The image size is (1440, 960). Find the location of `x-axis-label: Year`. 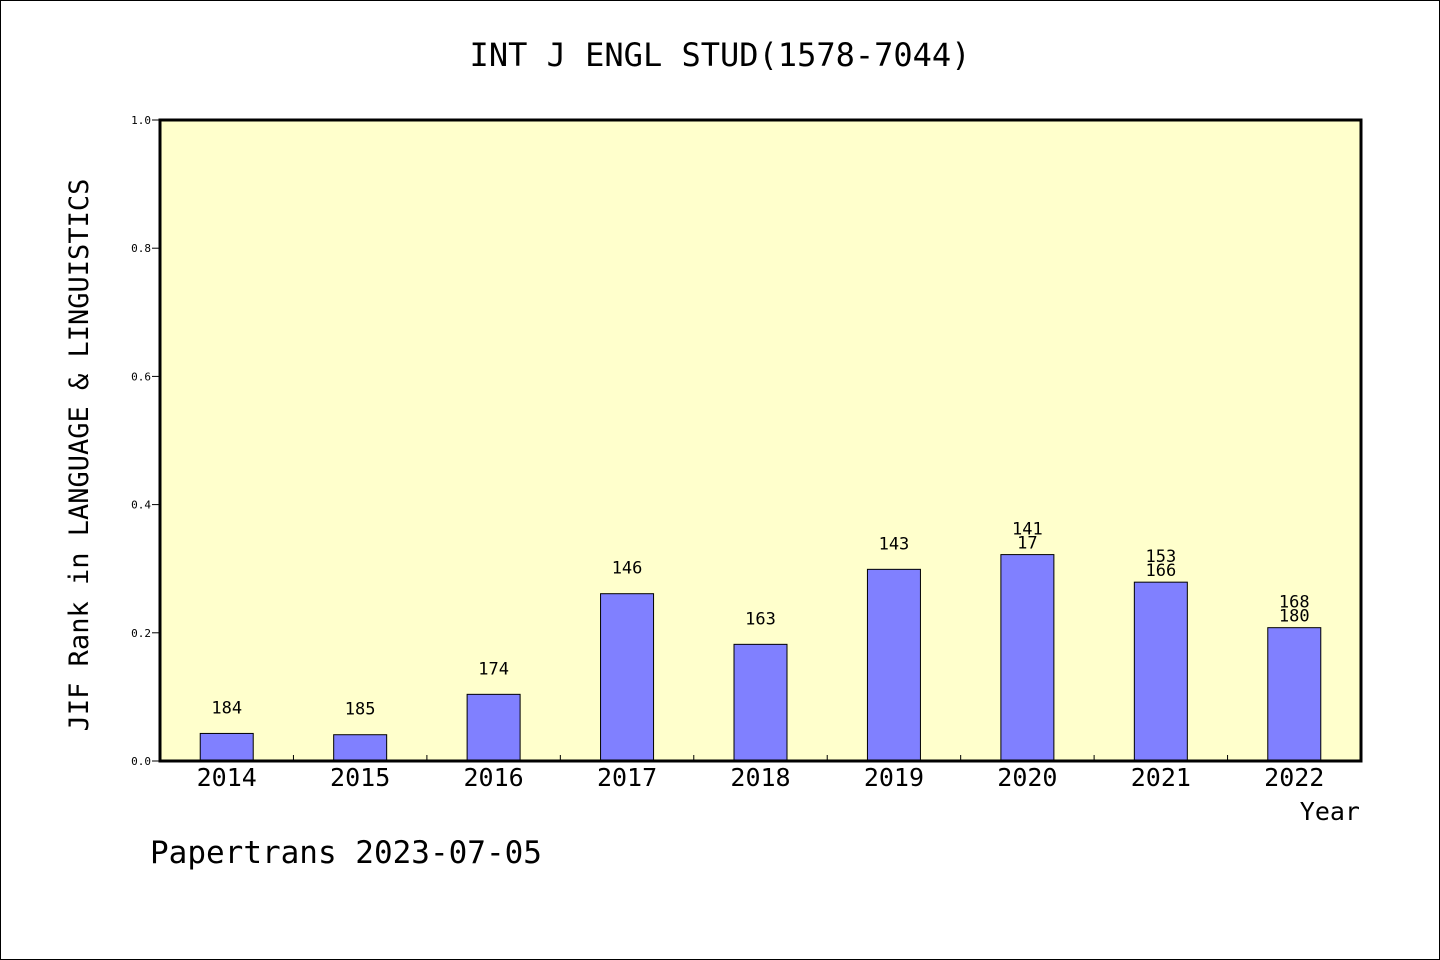

x-axis-label: Year is located at coordinates (1330, 811).